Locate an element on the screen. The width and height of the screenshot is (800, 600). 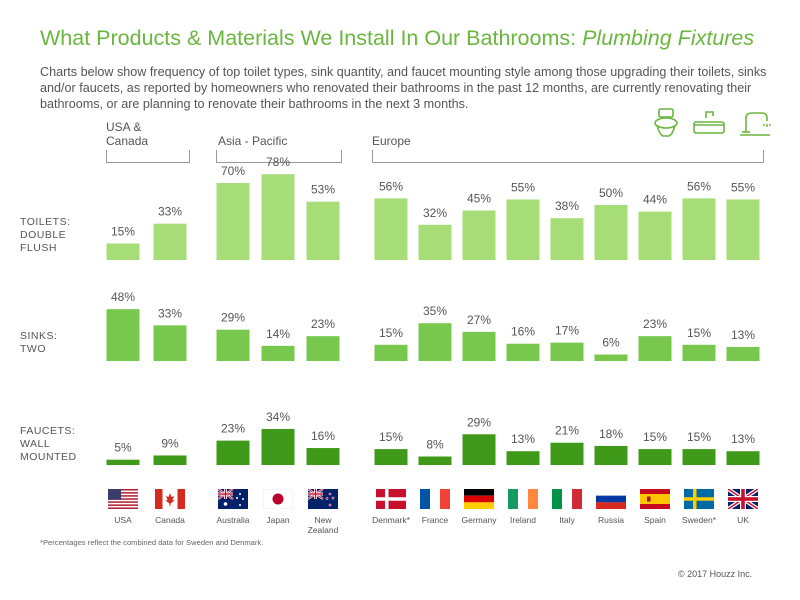
value-label-sinks: 17% is located at coordinates (567, 331).